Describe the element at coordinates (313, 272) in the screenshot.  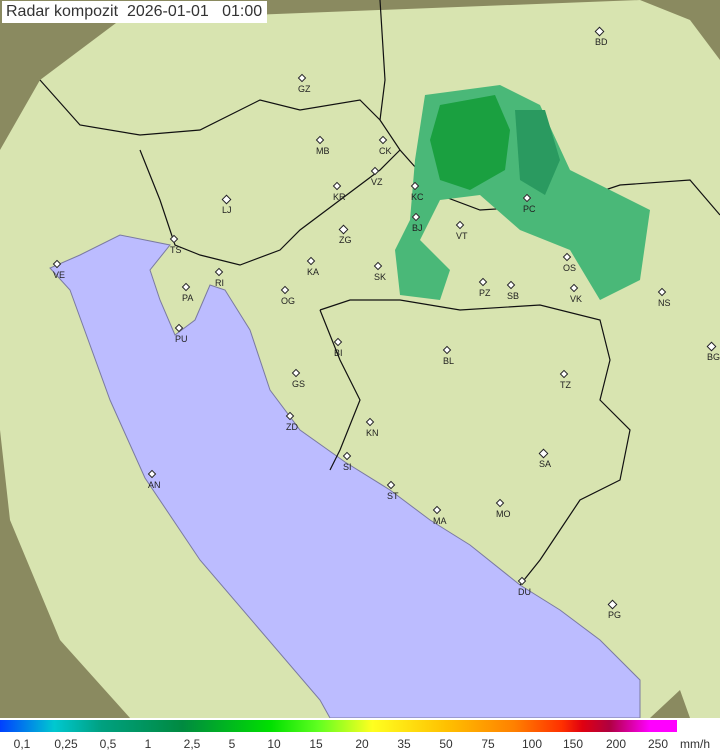
I see `city-label: KA` at that location.